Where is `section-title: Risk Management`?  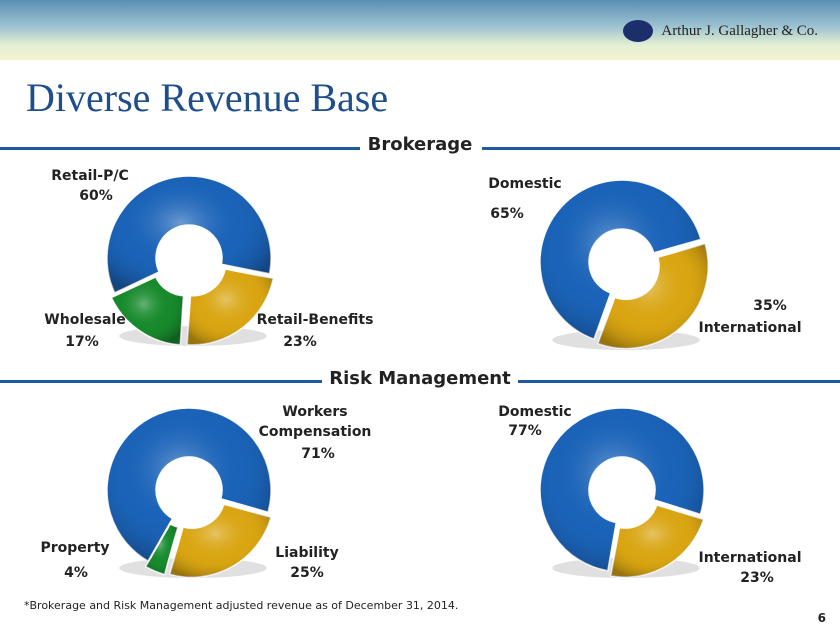 section-title: Risk Management is located at coordinates (420, 378).